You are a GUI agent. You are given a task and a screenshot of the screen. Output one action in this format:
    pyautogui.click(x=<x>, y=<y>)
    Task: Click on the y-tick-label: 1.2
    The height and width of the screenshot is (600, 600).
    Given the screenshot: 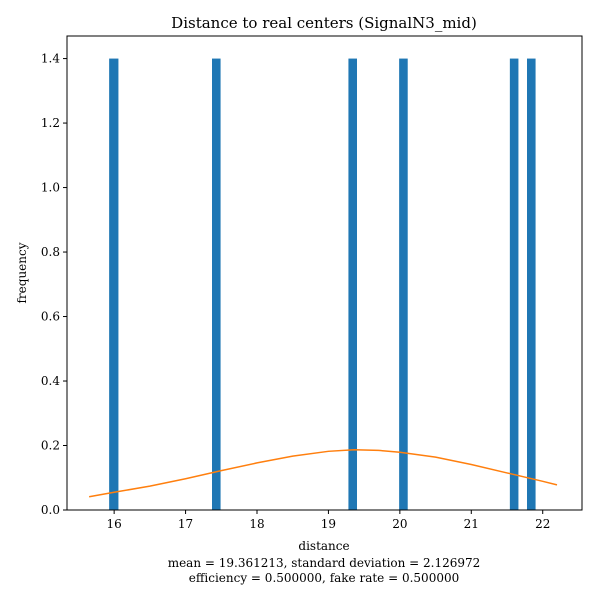 What is the action you would take?
    pyautogui.click(x=50, y=123)
    